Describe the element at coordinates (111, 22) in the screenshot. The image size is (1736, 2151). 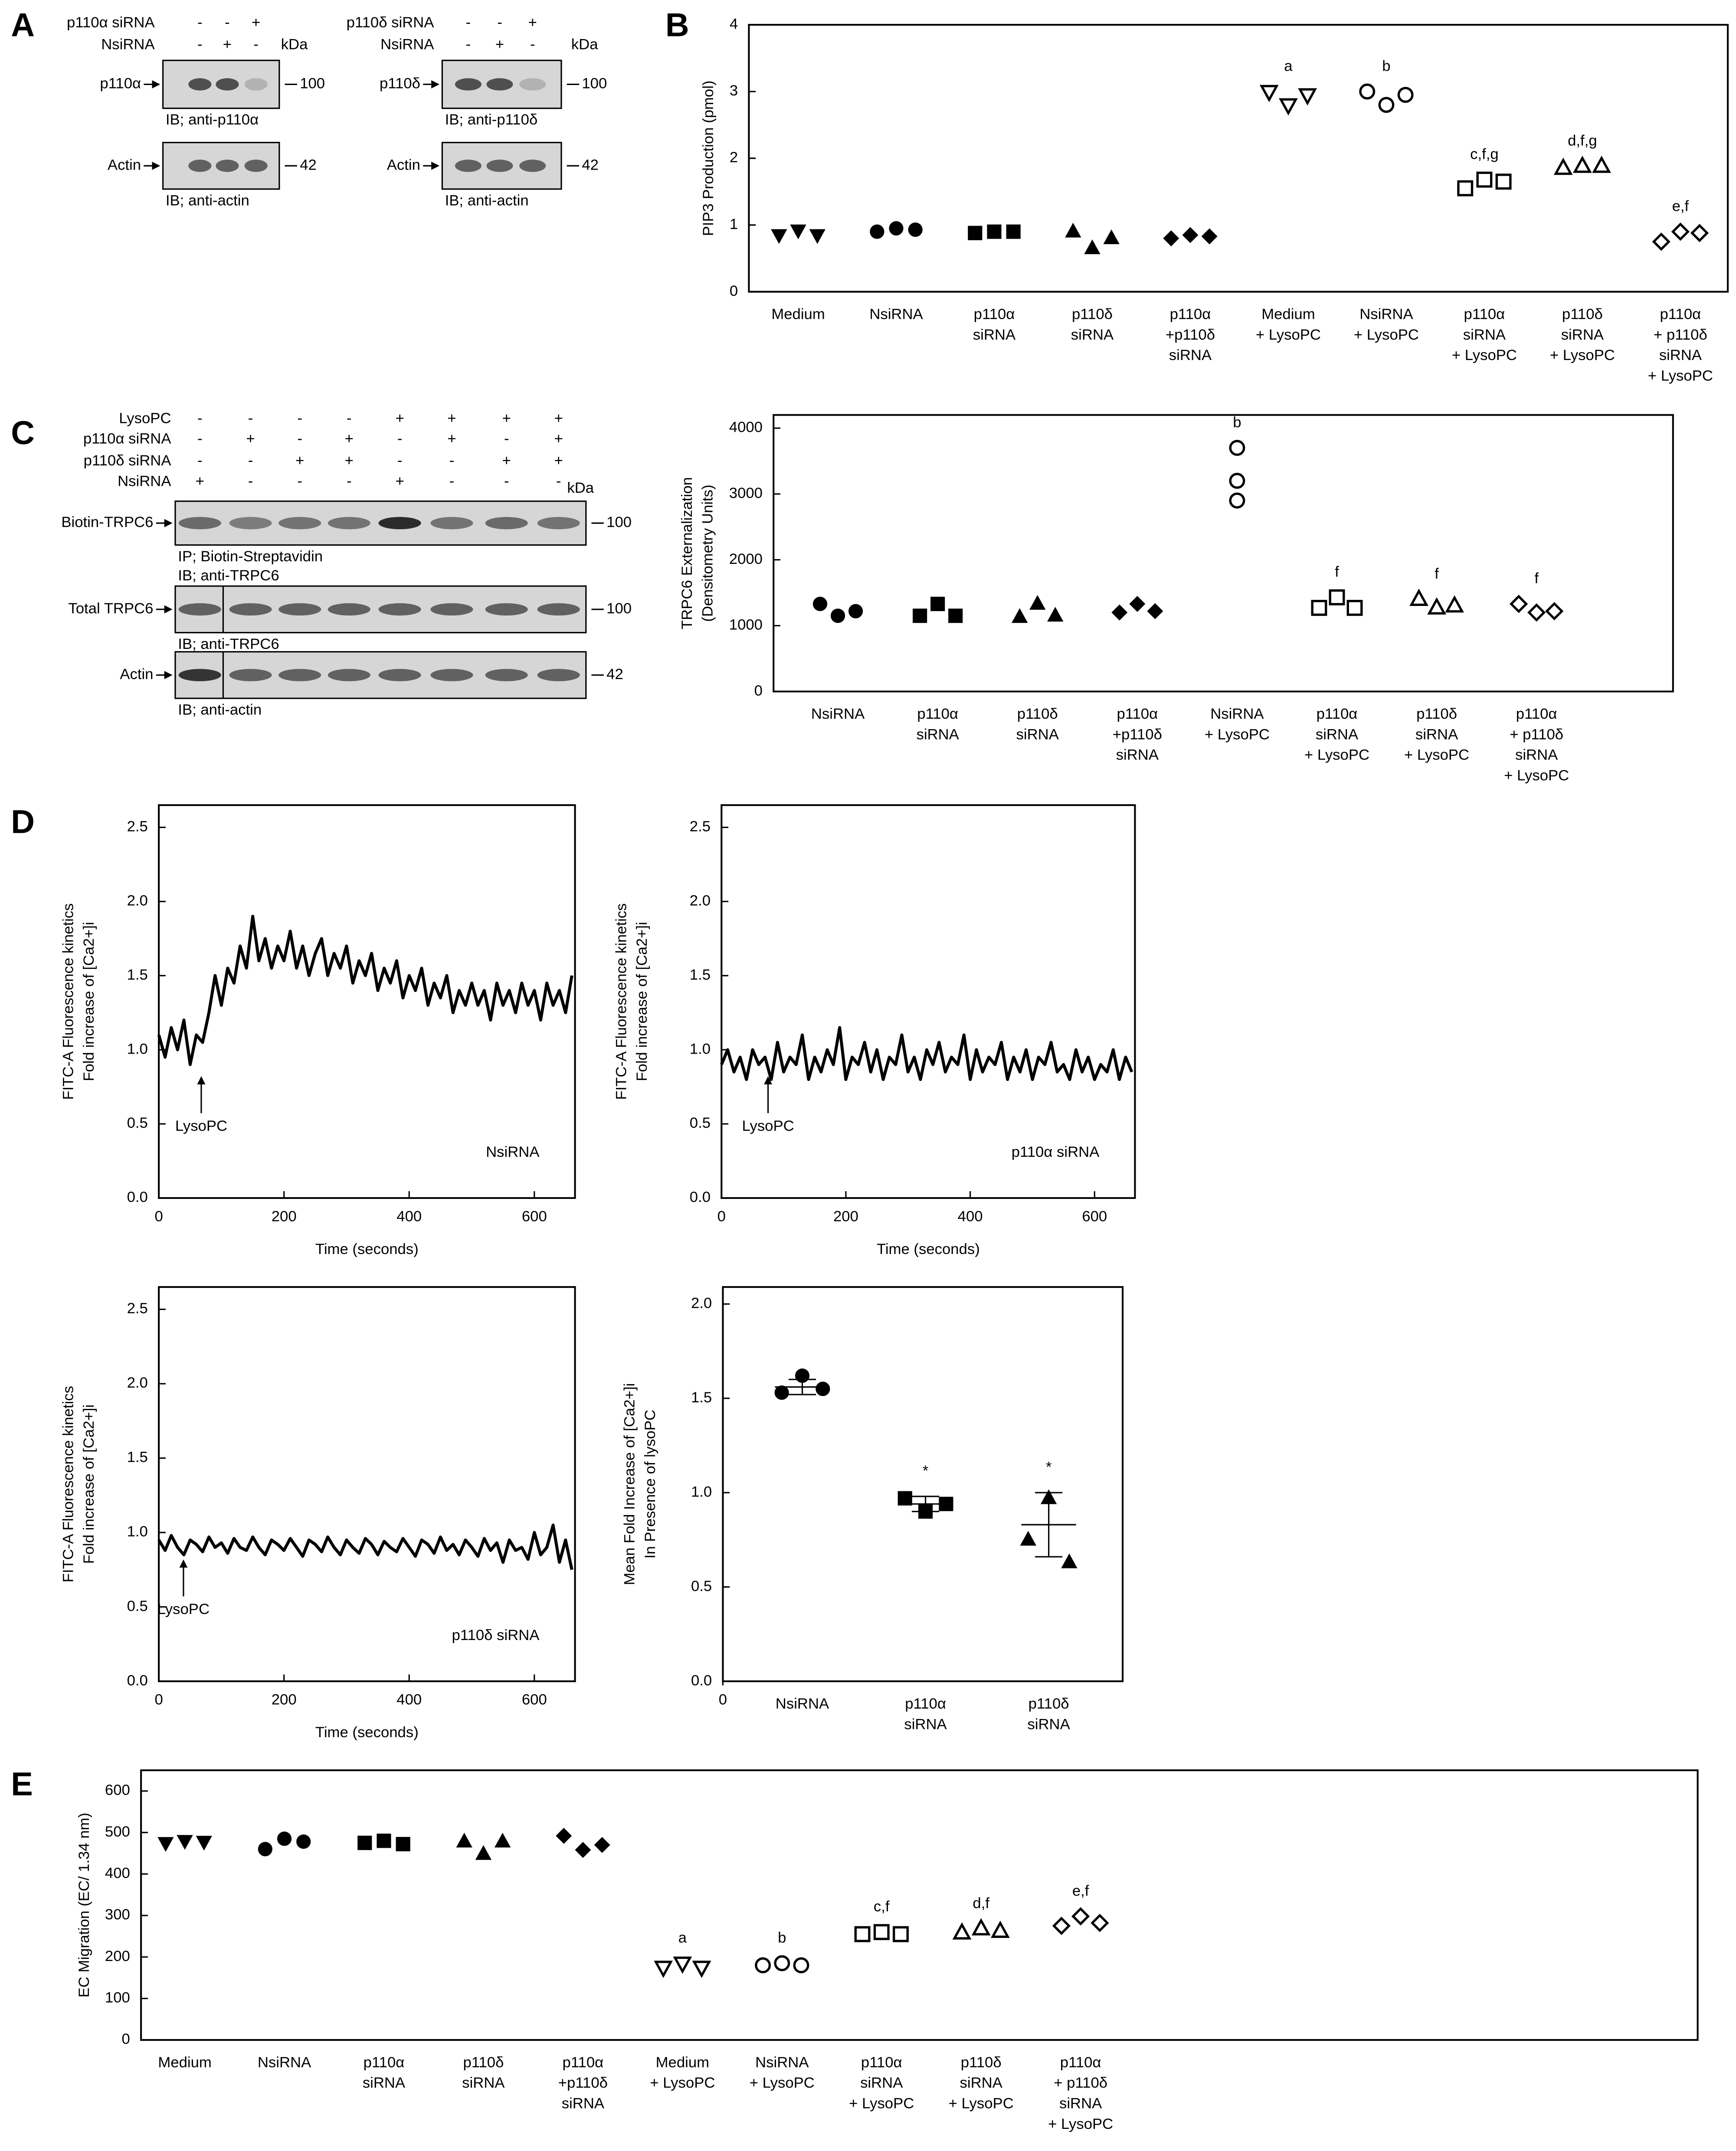
I see `row-label: p110α siRNA` at that location.